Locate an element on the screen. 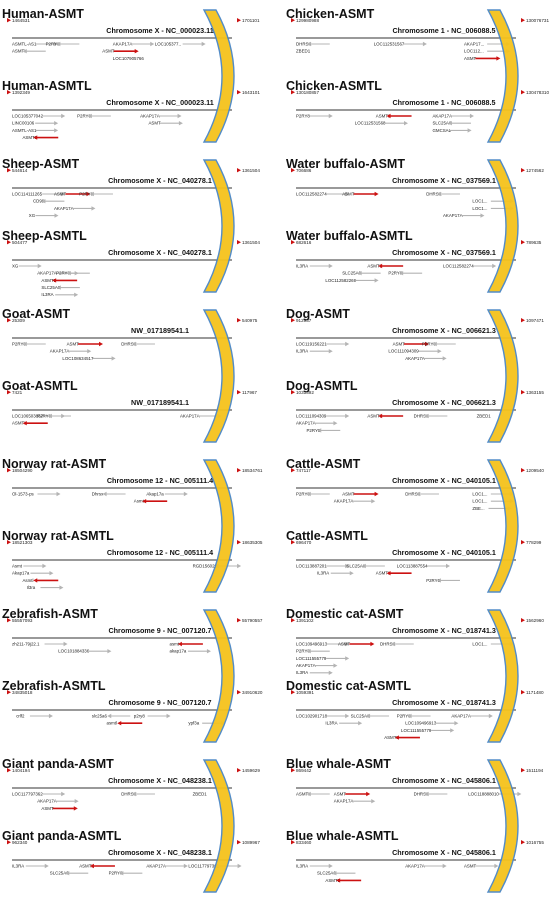 The width and height of the screenshot is (550, 898). gene-label: RGD1560280 is located at coordinates (206, 565).